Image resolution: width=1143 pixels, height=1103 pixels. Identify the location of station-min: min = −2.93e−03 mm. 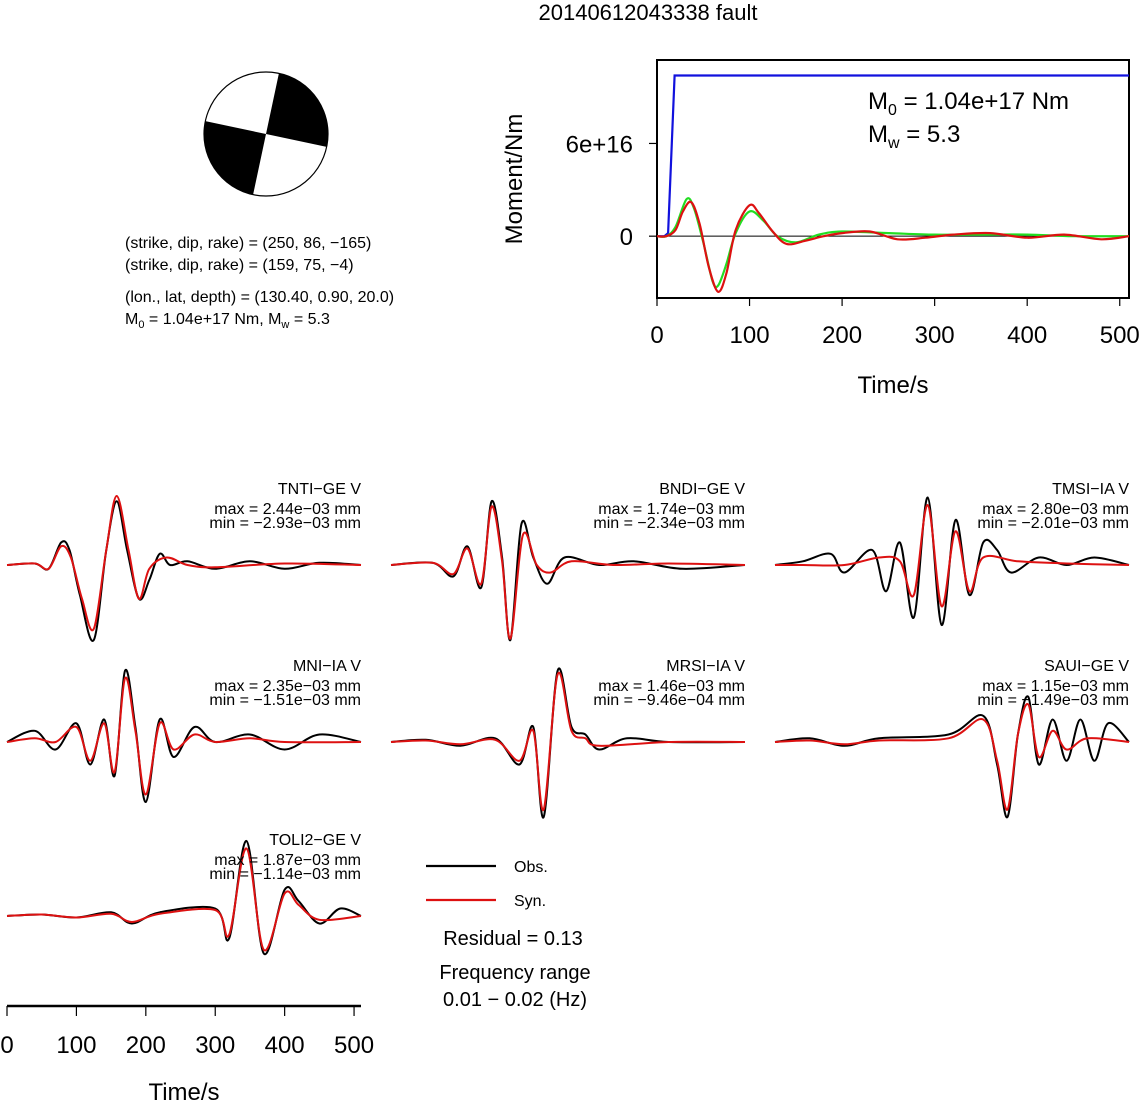
(285, 523).